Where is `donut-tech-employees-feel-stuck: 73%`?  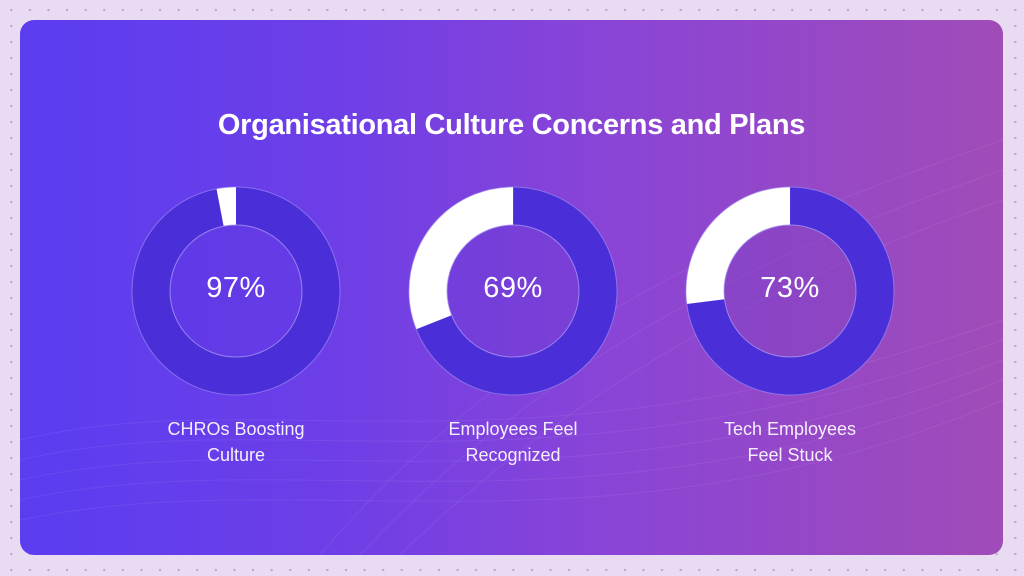 donut-tech-employees-feel-stuck: 73% is located at coordinates (790, 291).